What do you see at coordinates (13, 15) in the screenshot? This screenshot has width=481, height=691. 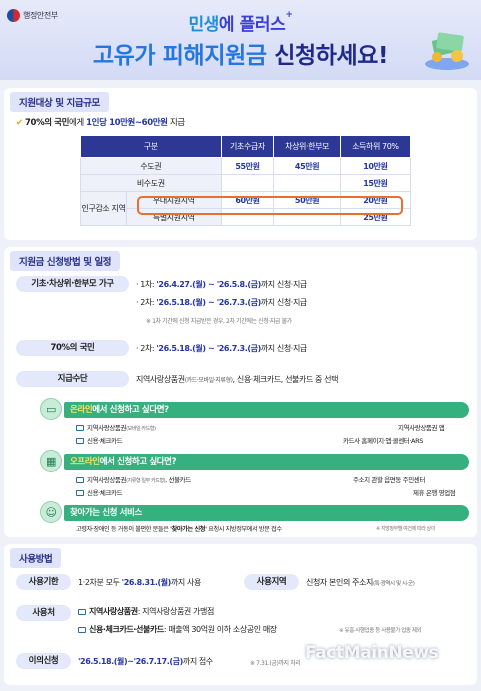 I see `taegeuk-icon` at bounding box center [13, 15].